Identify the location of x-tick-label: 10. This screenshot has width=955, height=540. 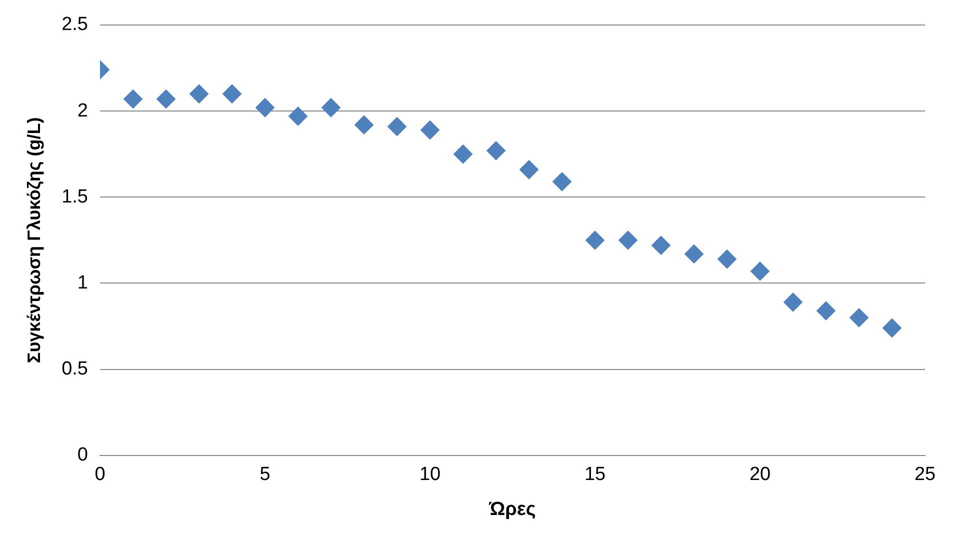
(430, 475).